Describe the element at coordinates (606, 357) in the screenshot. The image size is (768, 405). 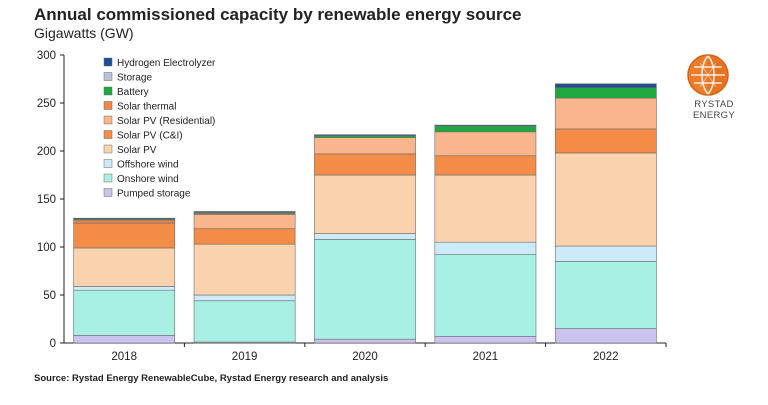
I see `x-tick-label: 2022` at that location.